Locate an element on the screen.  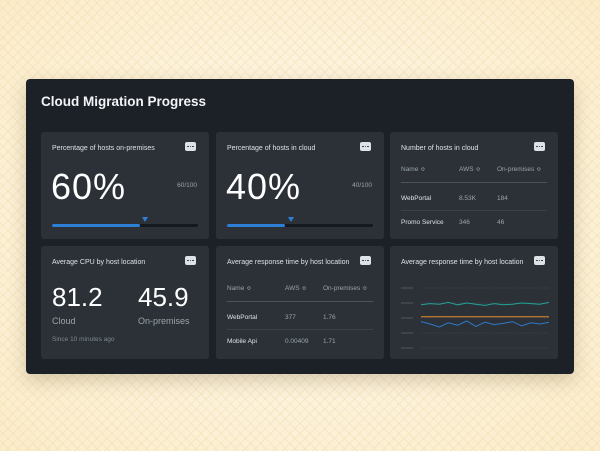
table-row: Mobile Api 0.00409 1.71 is located at coordinates (300, 341).